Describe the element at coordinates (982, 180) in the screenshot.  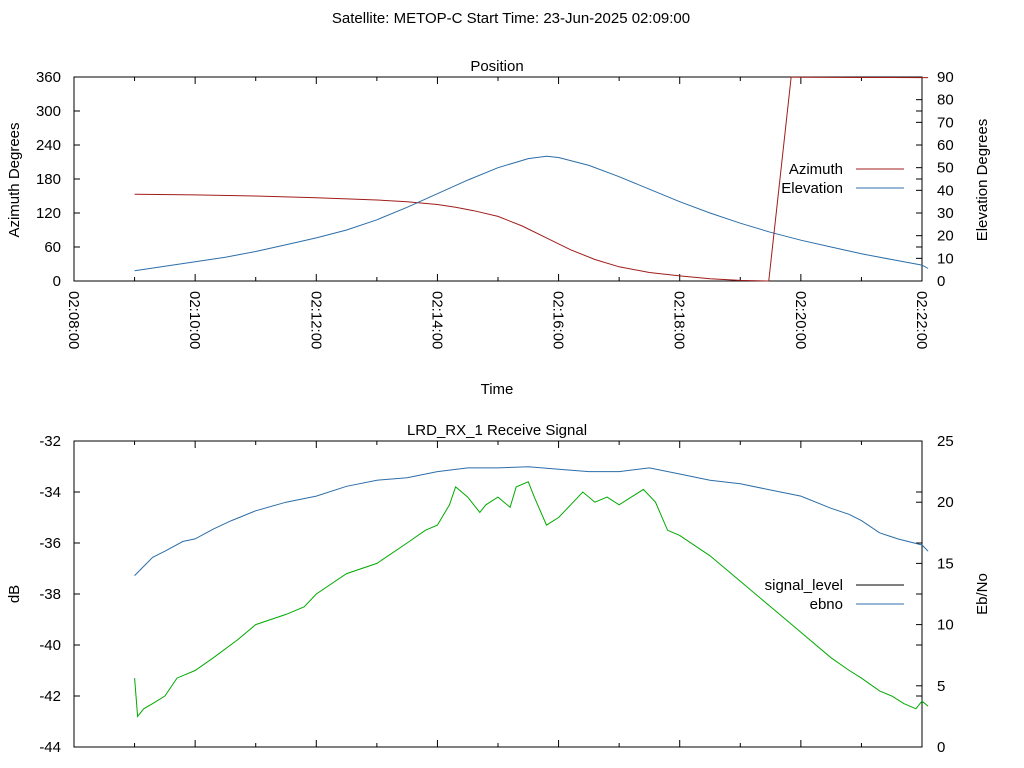
I see `position-y2label: Elevation Degrees` at that location.